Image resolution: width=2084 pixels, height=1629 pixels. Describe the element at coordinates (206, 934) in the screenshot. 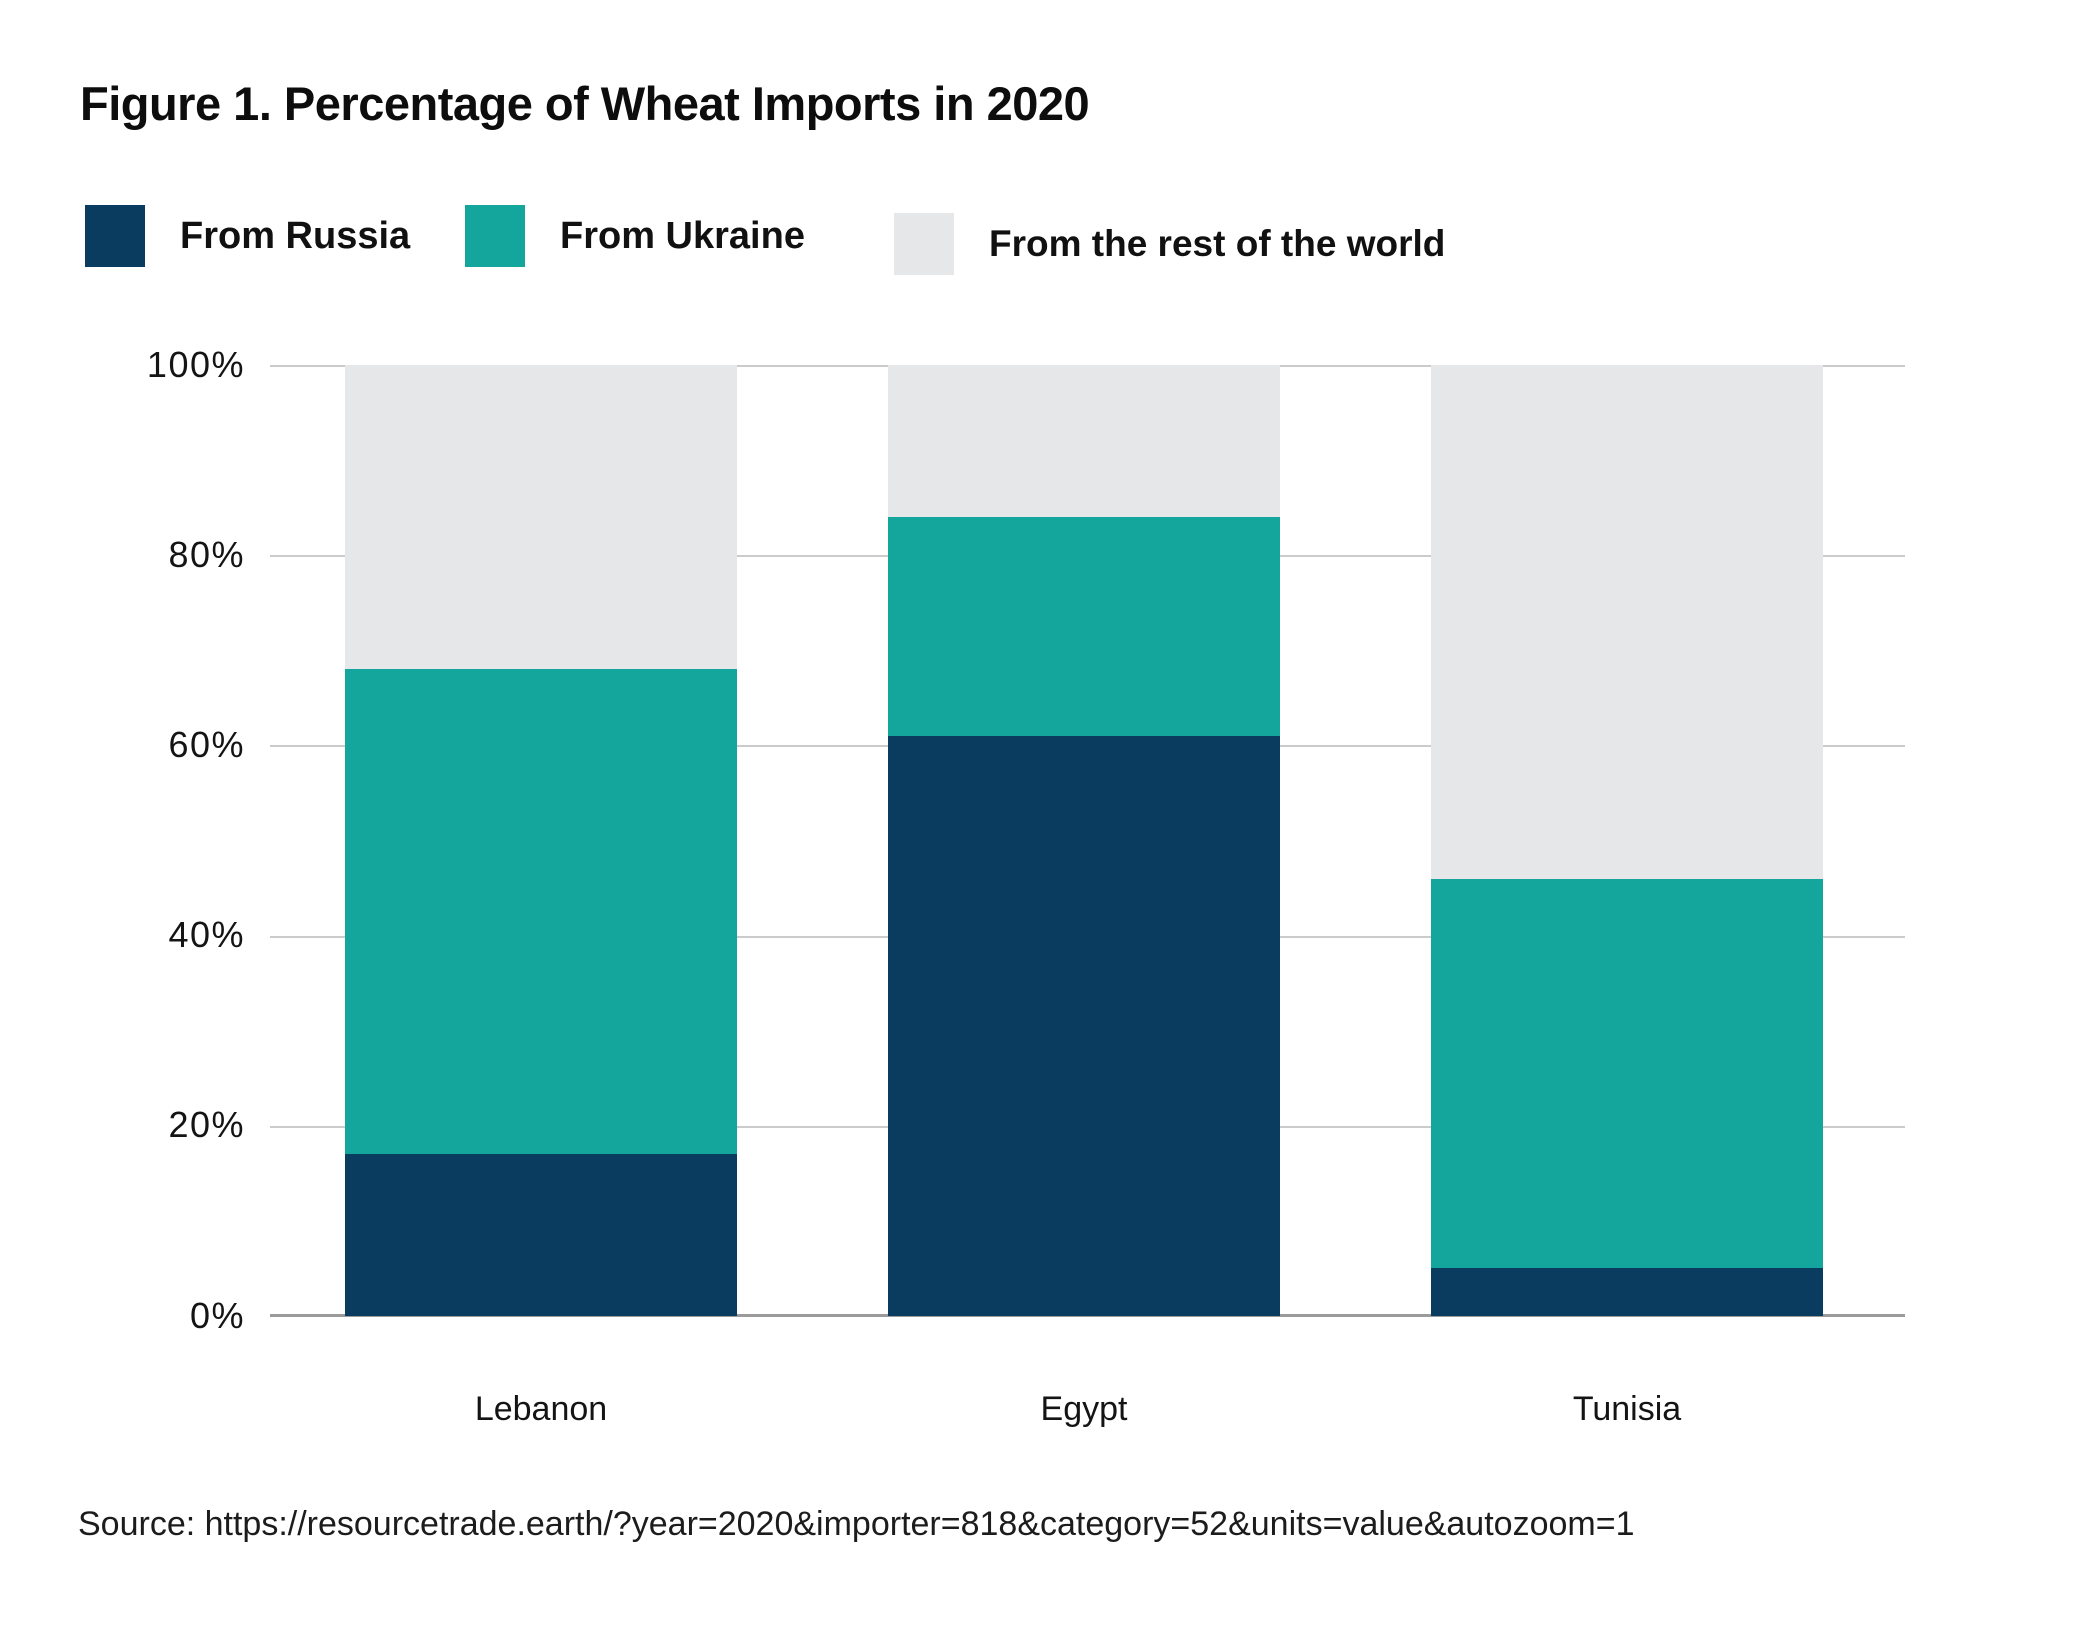

I see `y-tick-40: 40%` at that location.